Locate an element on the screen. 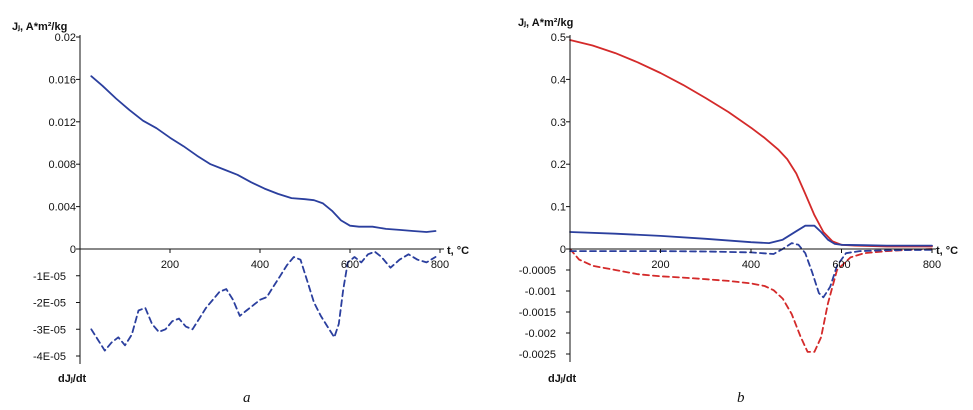 This screenshot has height=410, width=973. y2-tick-label: -0.0005 is located at coordinates (537, 271).